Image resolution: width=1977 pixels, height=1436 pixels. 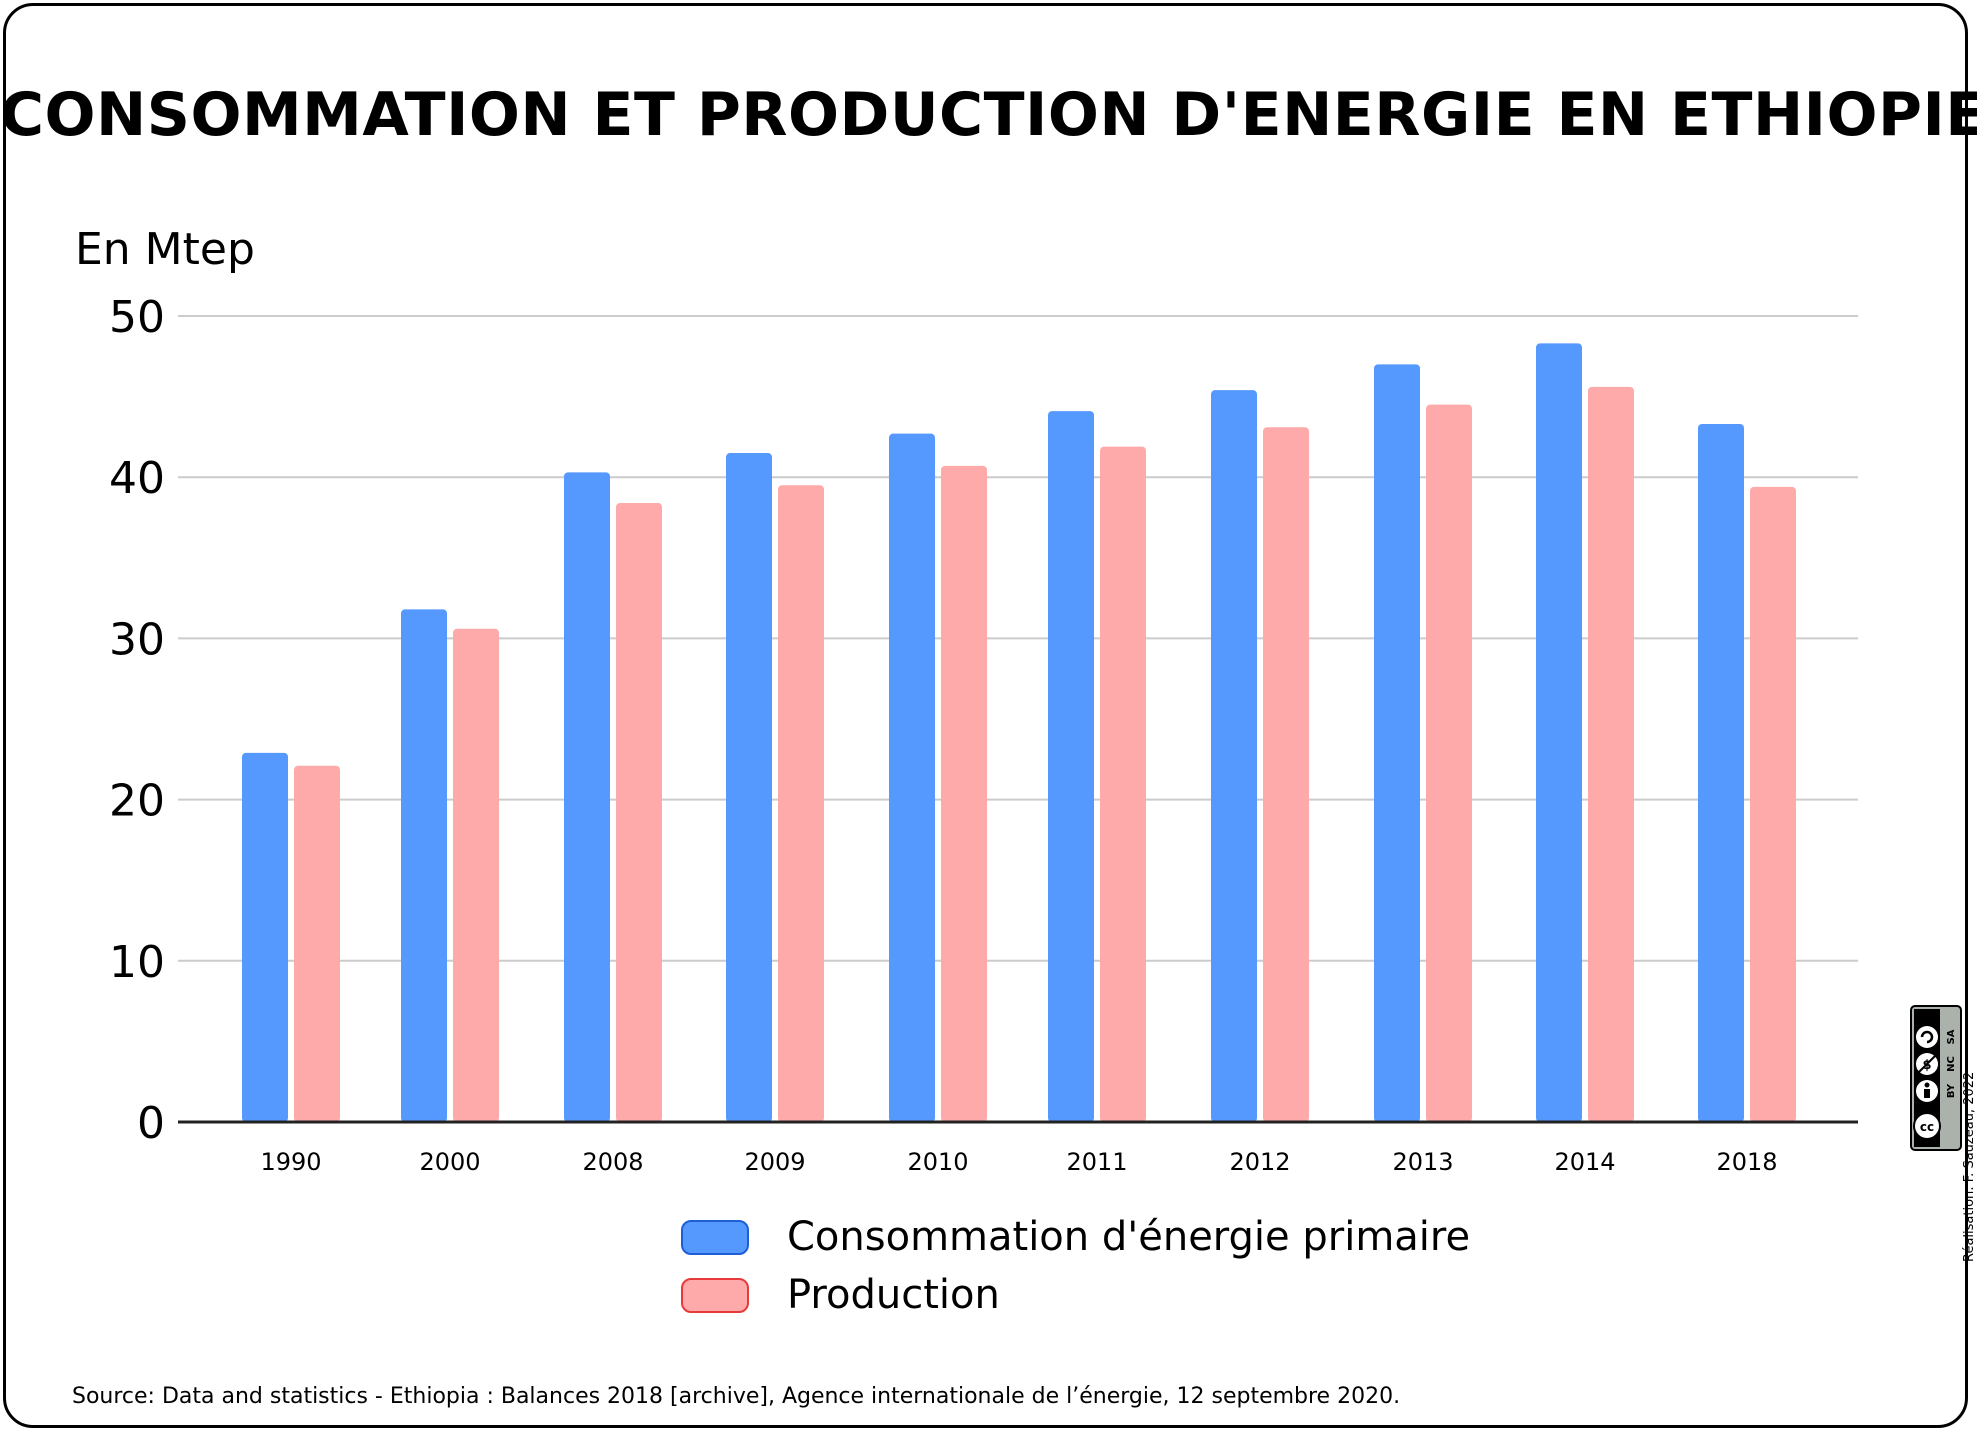 I want to click on y-tick-labels: 0 10 20 30 40 50, so click(x=137, y=720).